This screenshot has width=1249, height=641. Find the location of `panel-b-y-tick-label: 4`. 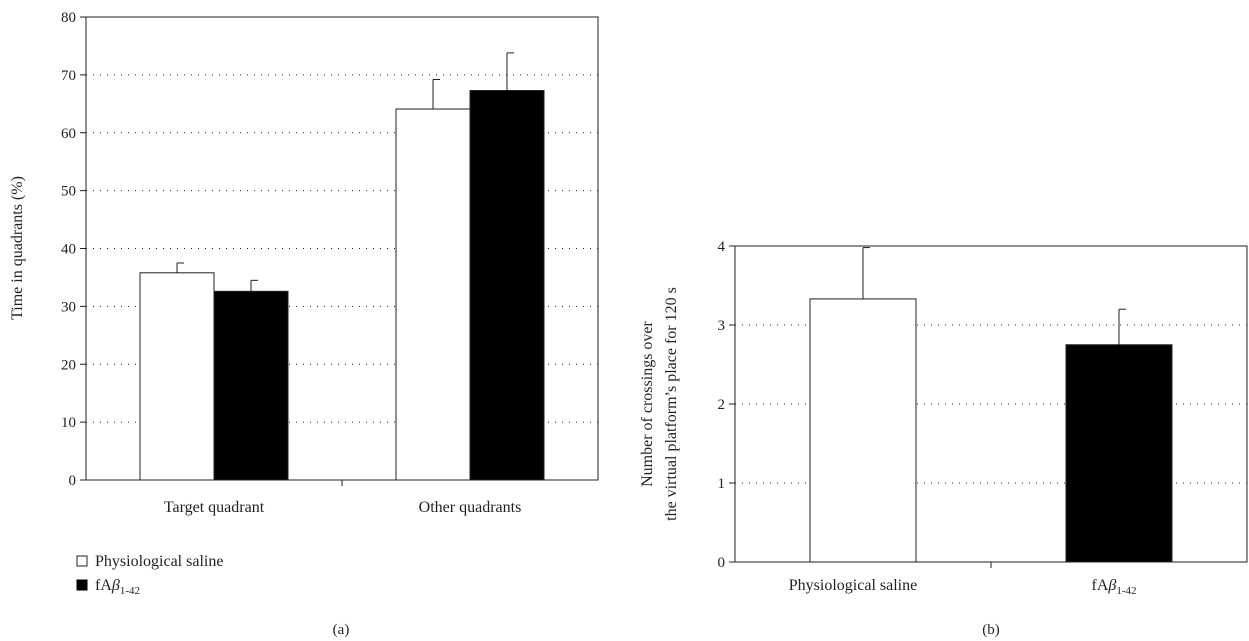

panel-b-y-tick-label: 4 is located at coordinates (722, 247).